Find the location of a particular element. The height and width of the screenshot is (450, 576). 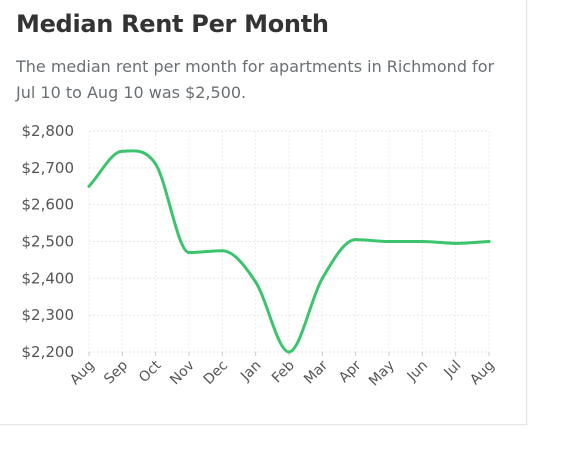

y-tick-label: $2,200 is located at coordinates (48, 352).